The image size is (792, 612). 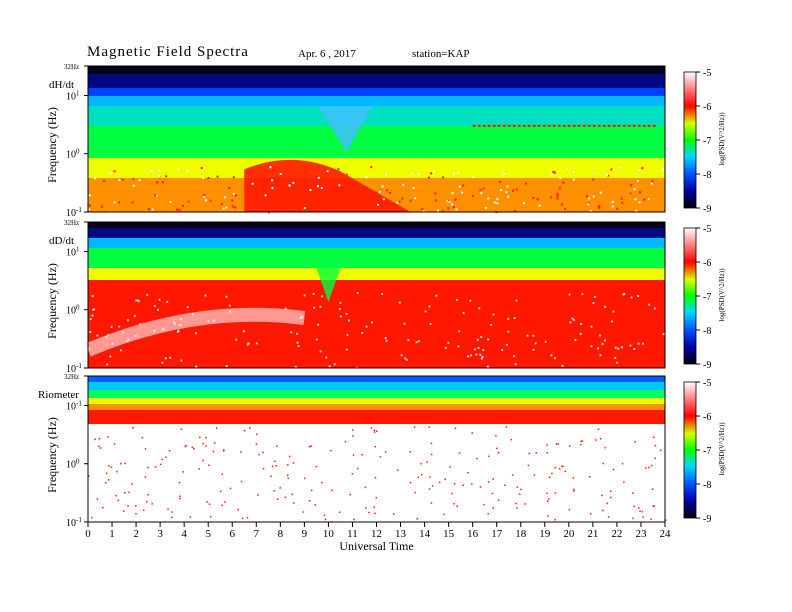 I want to click on x-tick-label: 12, so click(x=376, y=534).